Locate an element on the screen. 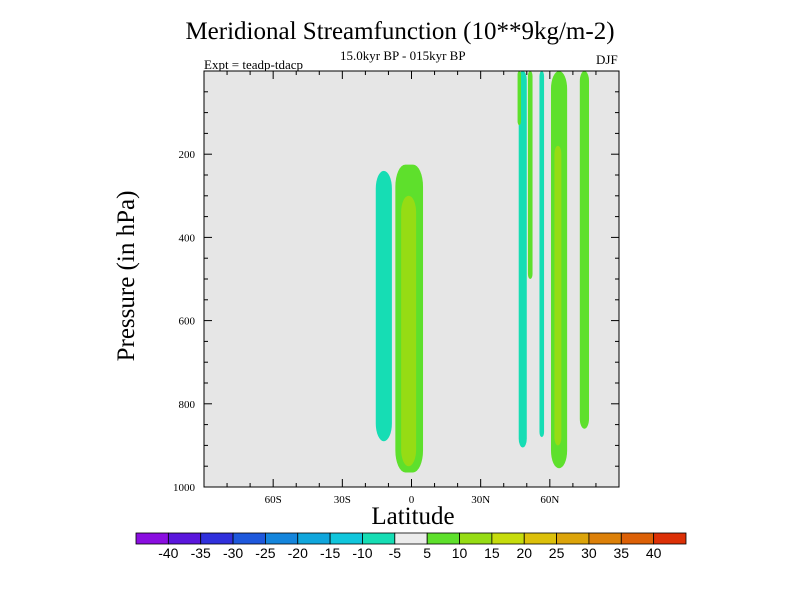  x-tick-label: 30S is located at coordinates (342, 500).